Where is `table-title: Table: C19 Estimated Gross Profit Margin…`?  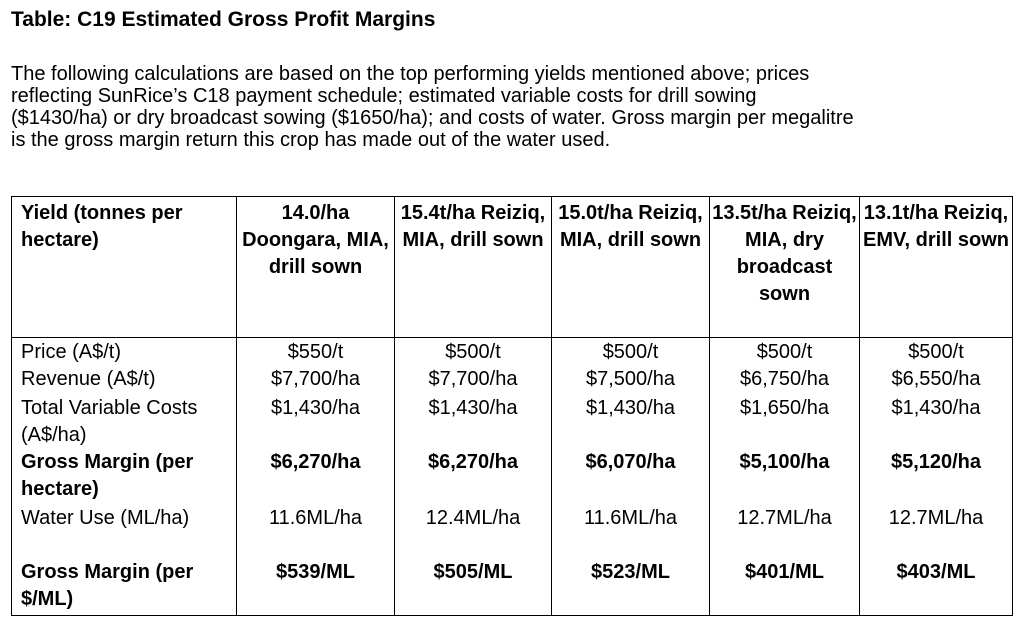
table-title: Table: C19 Estimated Gross Profit Margin… is located at coordinates (223, 19).